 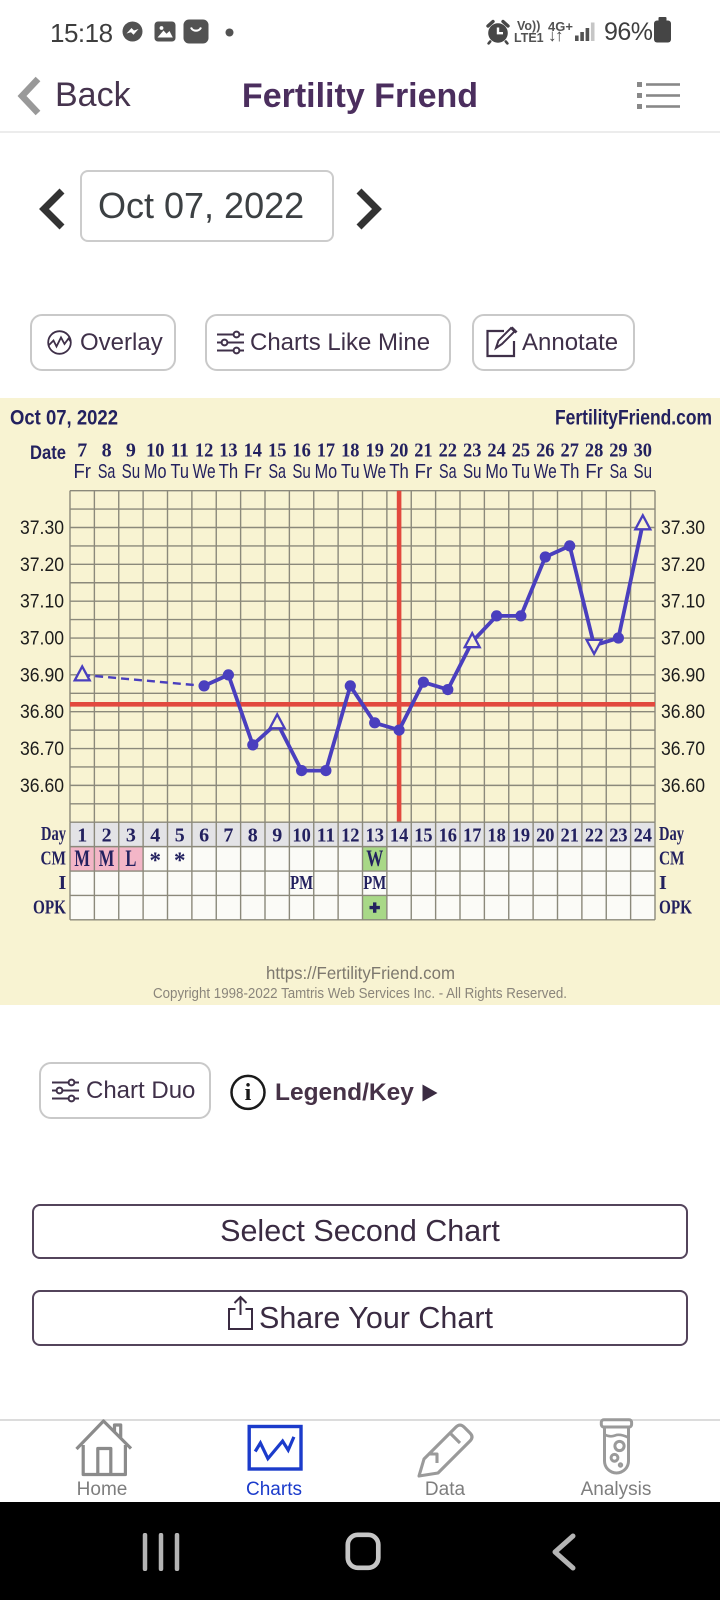 I want to click on svg-text: W, so click(x=374, y=858).